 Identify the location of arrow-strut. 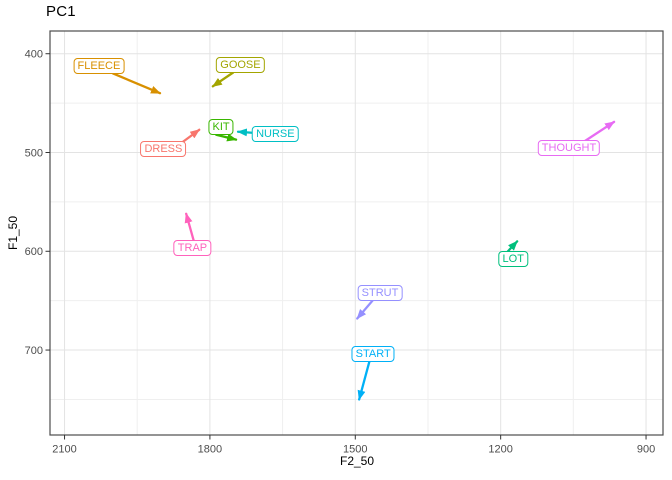
(366, 308).